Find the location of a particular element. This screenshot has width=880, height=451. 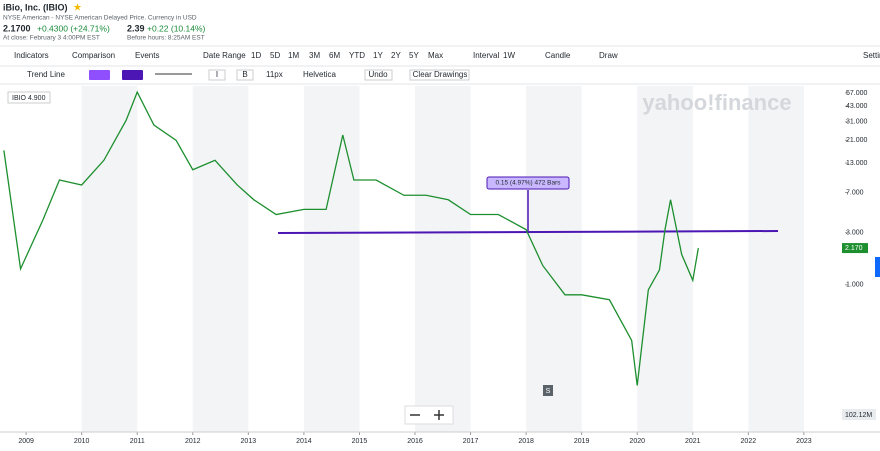

x-tick-label: 2015 is located at coordinates (360, 441).